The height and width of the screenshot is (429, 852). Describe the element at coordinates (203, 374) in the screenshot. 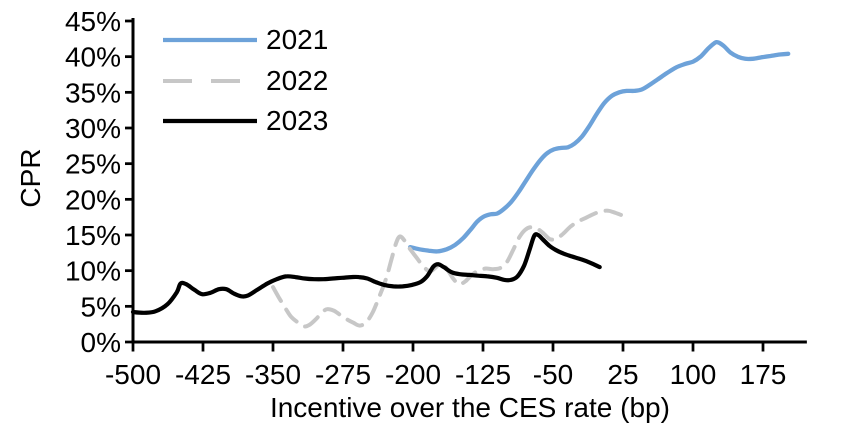

I see `x-tick-label: -425` at that location.